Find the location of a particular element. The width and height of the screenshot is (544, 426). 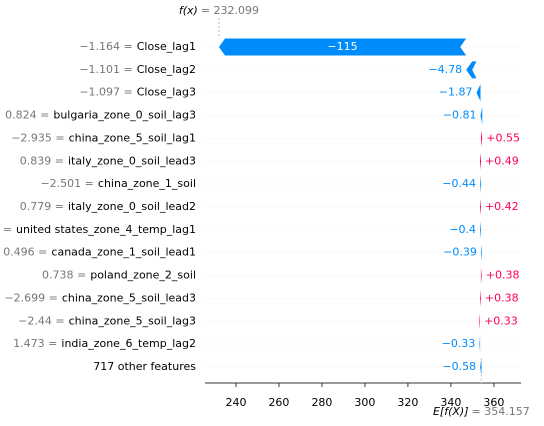

x-tick-label: 300 is located at coordinates (364, 402).